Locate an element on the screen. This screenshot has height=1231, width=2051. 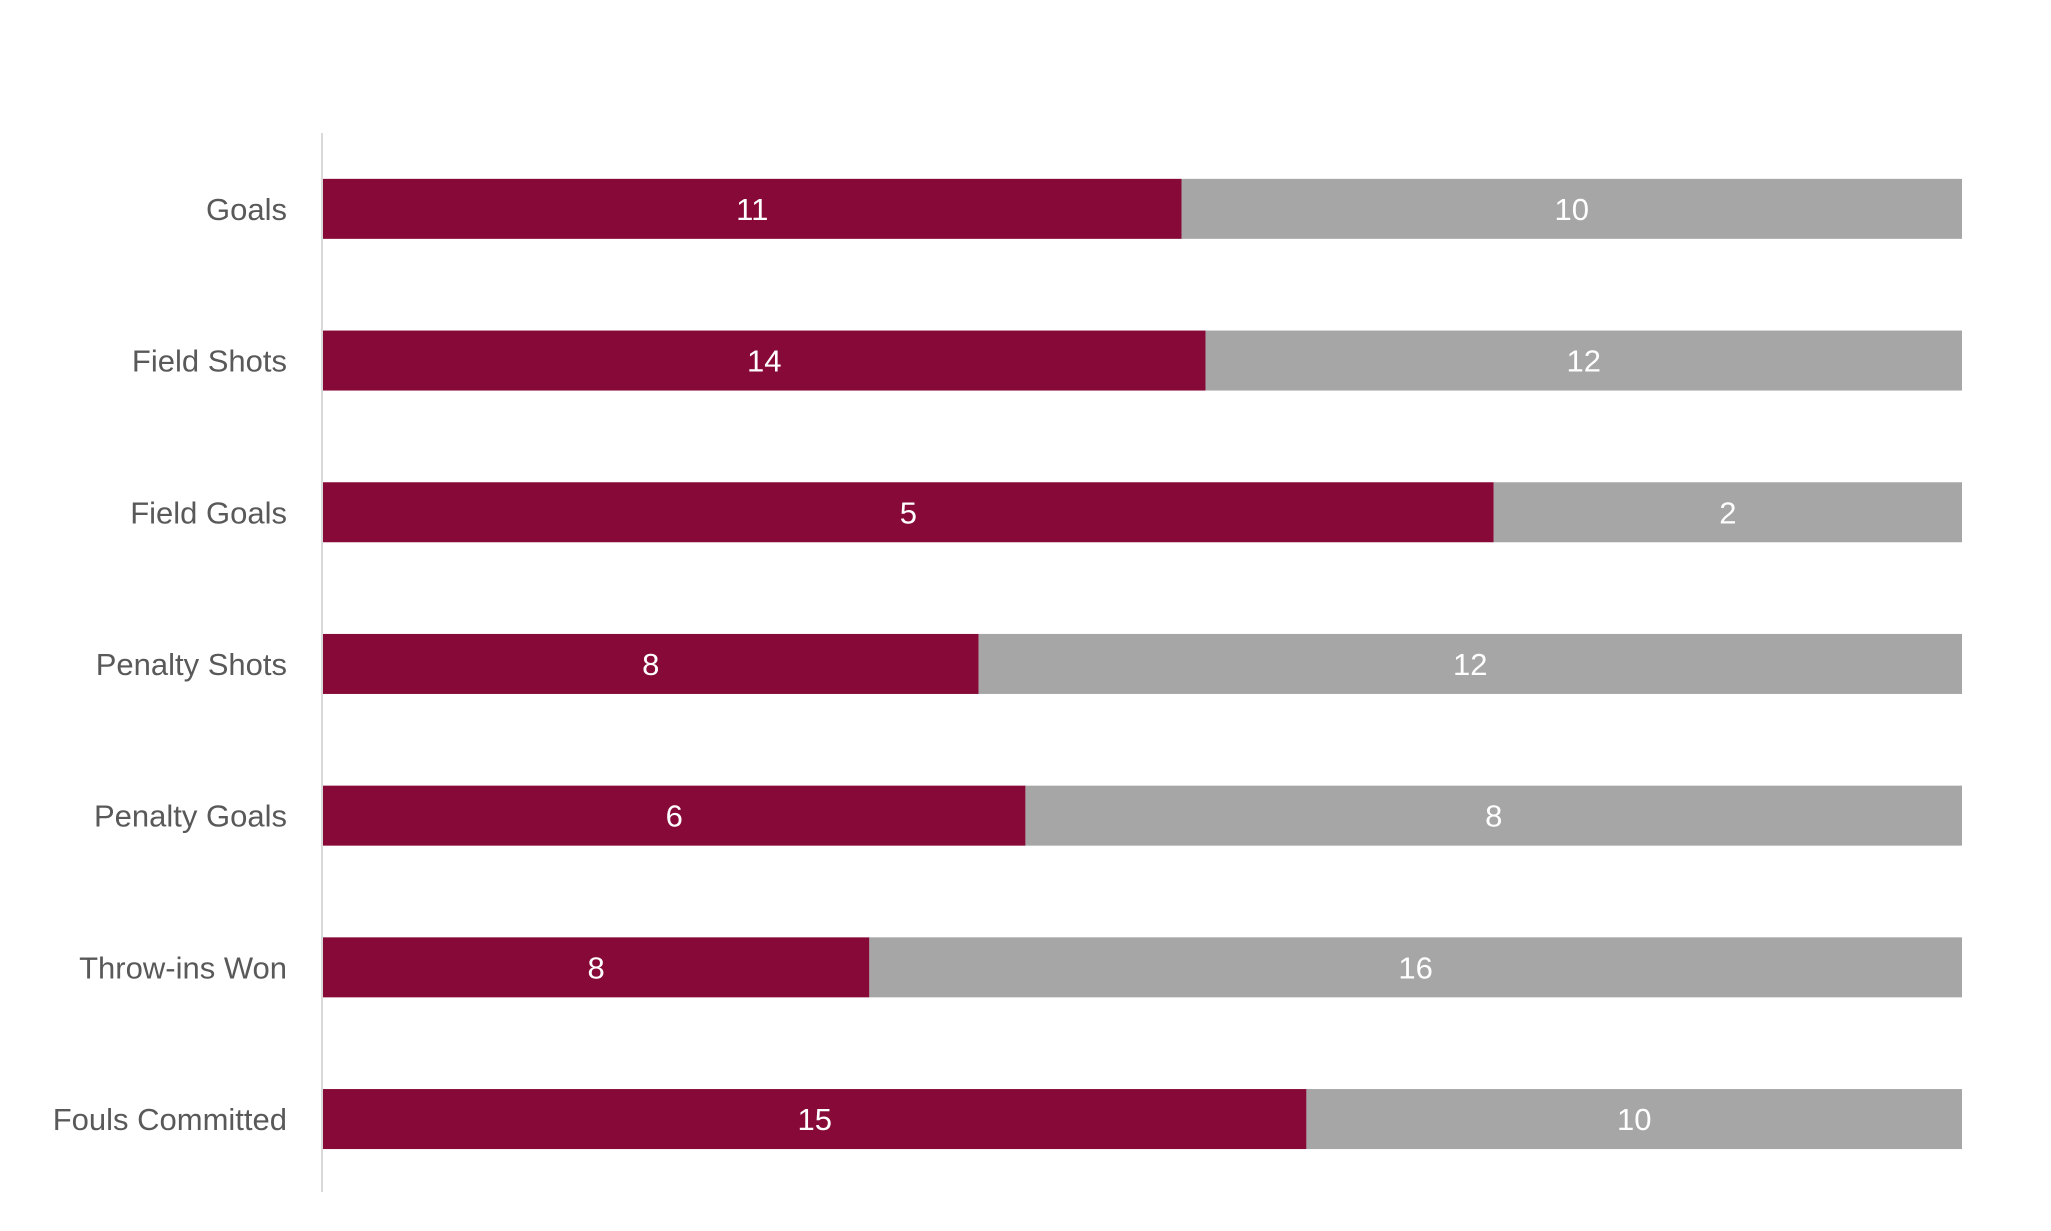
data-label-field-goals-series-2: 2 is located at coordinates (1727, 512).